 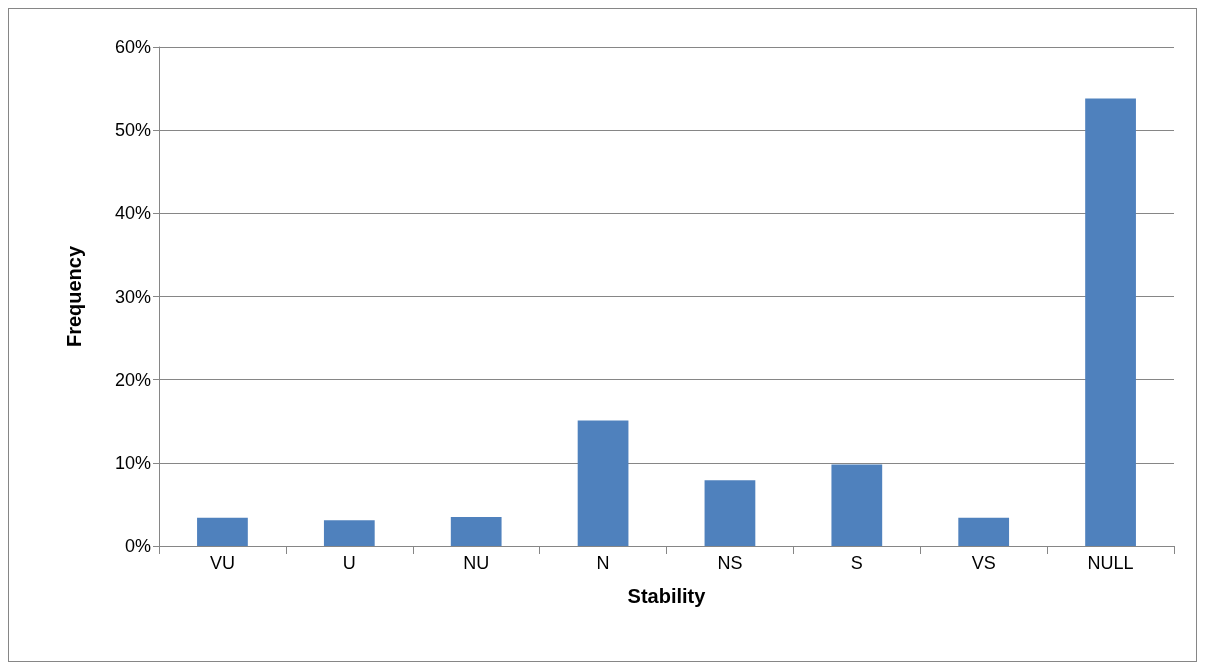 What do you see at coordinates (603, 563) in the screenshot?
I see `x-tick-label: N` at bounding box center [603, 563].